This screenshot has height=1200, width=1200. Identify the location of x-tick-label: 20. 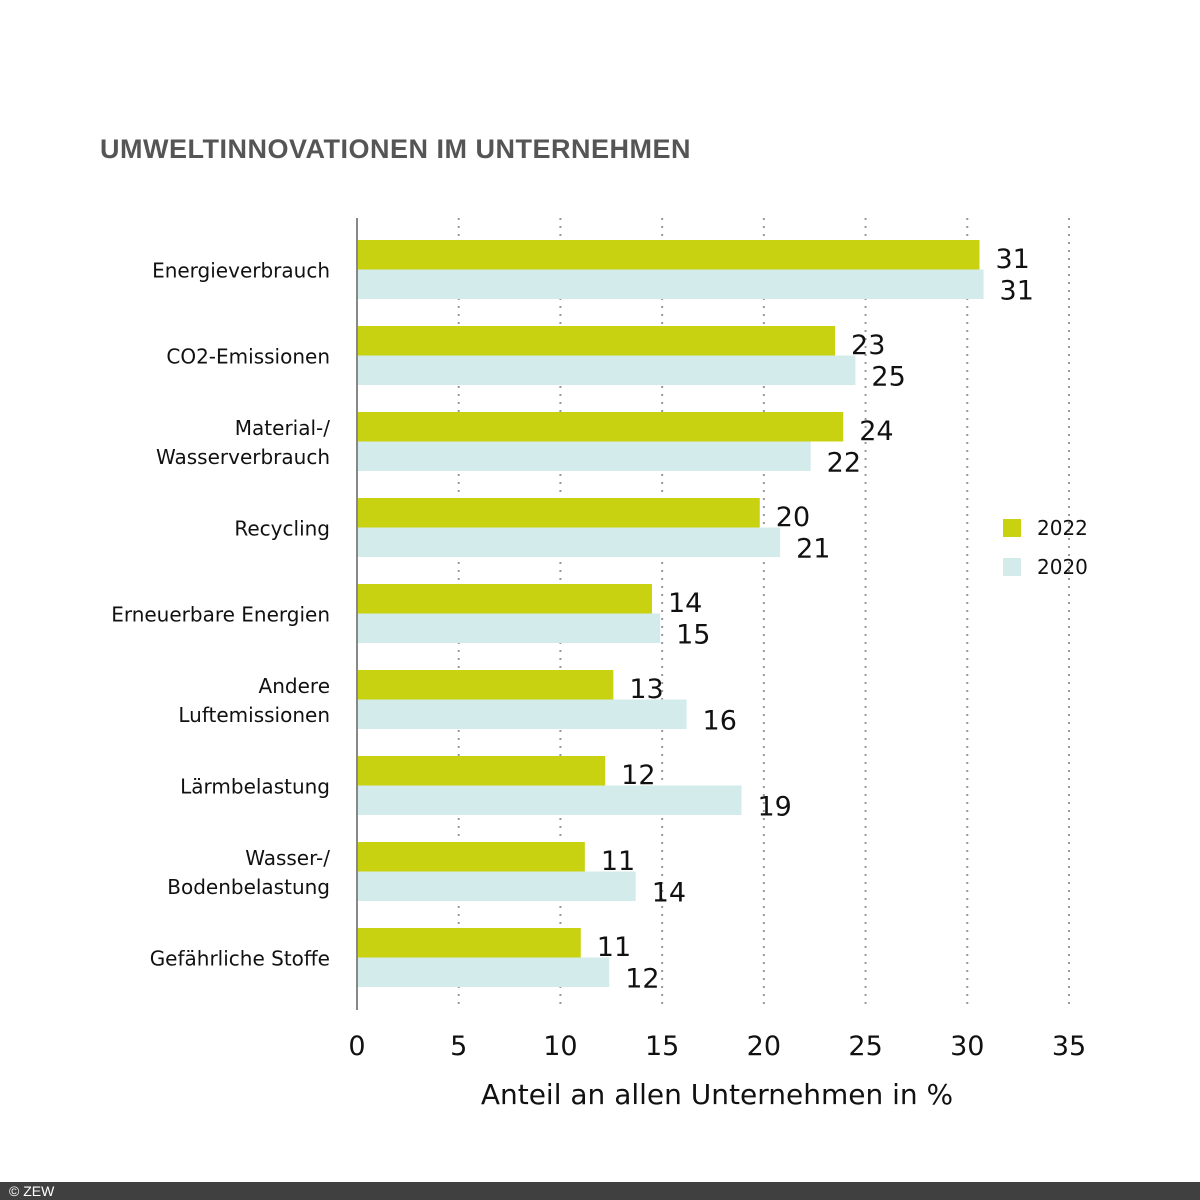
(764, 1046).